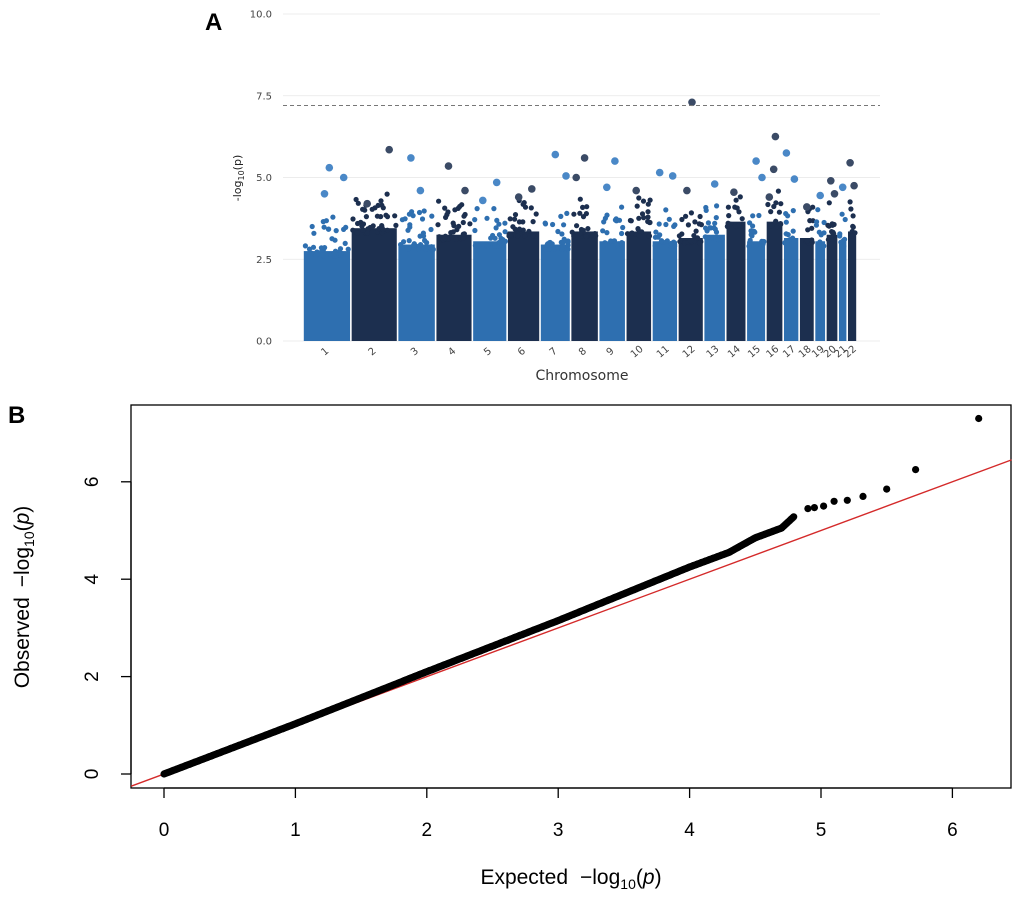 This screenshot has height=905, width=1020. What do you see at coordinates (164, 830) in the screenshot?
I see `qq-x-tick-label: 0` at bounding box center [164, 830].